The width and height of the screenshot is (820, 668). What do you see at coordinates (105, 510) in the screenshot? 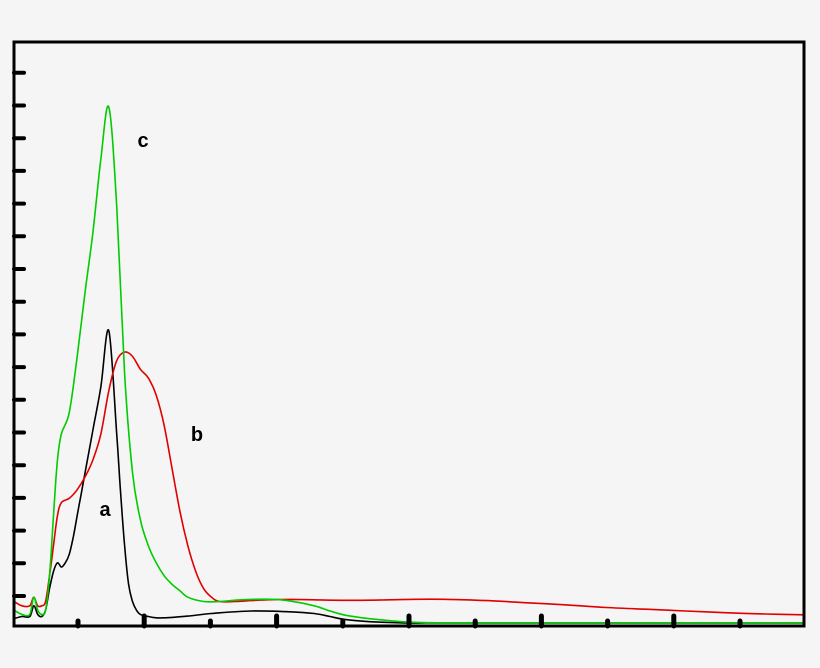
I see `series-label-a: a` at bounding box center [105, 510].